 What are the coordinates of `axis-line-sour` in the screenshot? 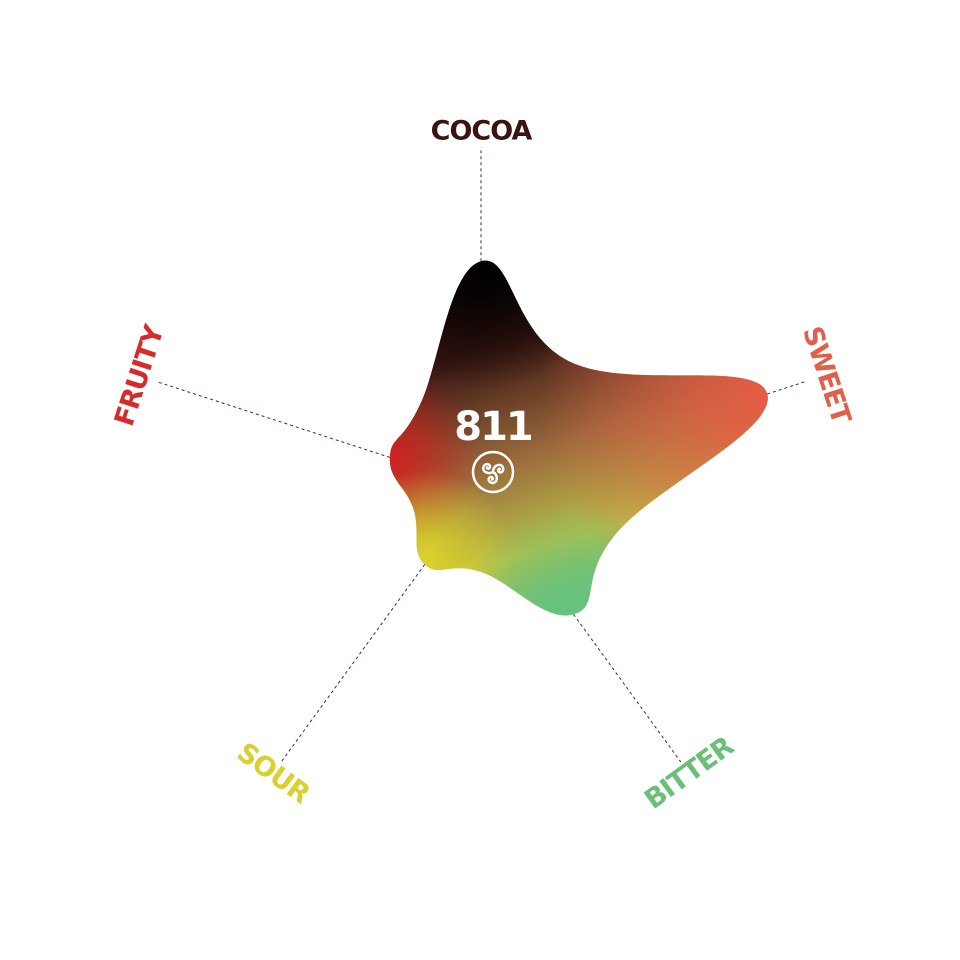 It's located at (353, 663).